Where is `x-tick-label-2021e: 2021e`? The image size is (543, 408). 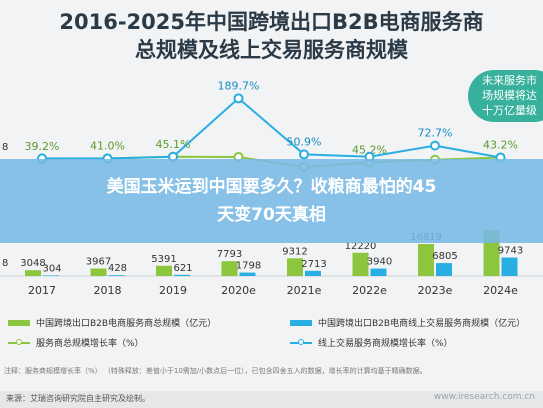
x-tick-label-2021e: 2021e is located at coordinates (304, 290).